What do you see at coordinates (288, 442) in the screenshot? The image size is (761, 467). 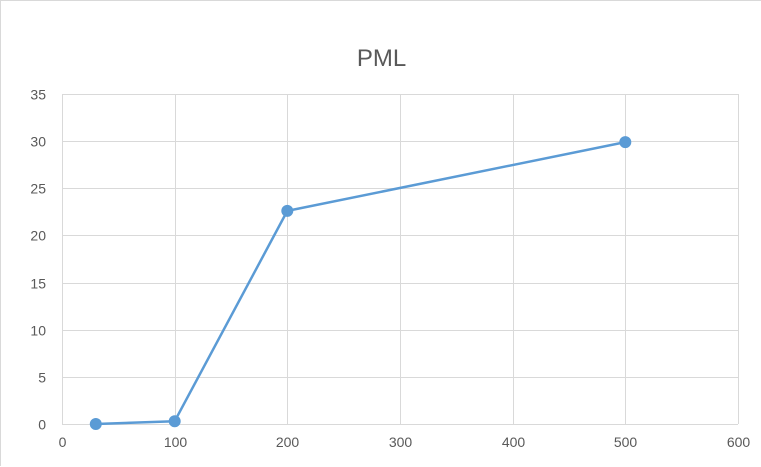 I see `x-tick-label: 200` at bounding box center [288, 442].